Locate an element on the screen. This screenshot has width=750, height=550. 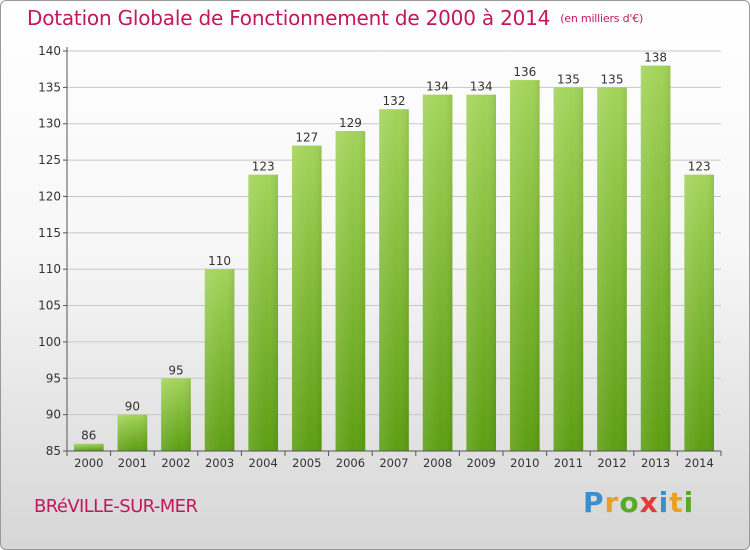
value-label: 110 is located at coordinates (219, 261).